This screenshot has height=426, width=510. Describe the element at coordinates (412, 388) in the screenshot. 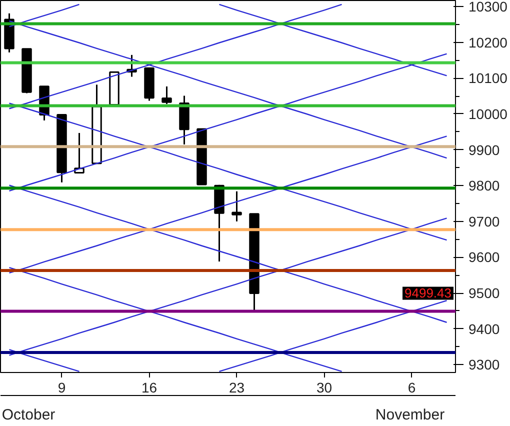

I see `x-tick-label: 6` at that location.